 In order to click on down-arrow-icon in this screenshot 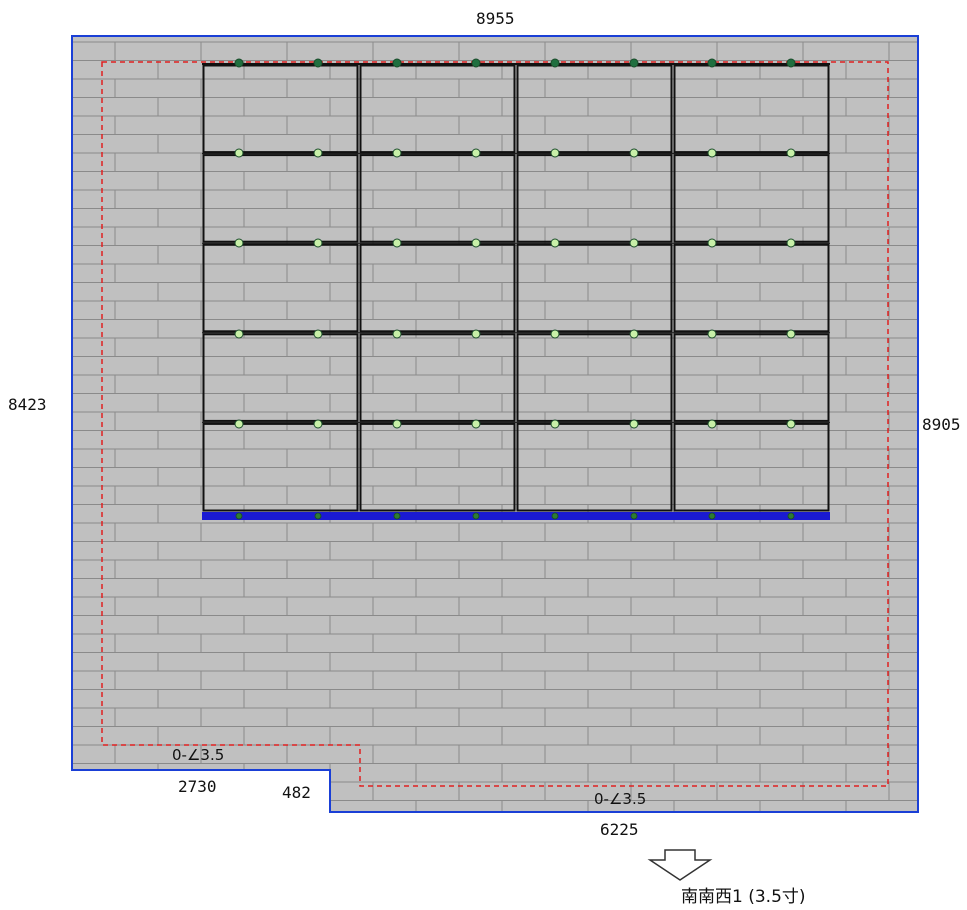, I will do `click(680, 865)`.